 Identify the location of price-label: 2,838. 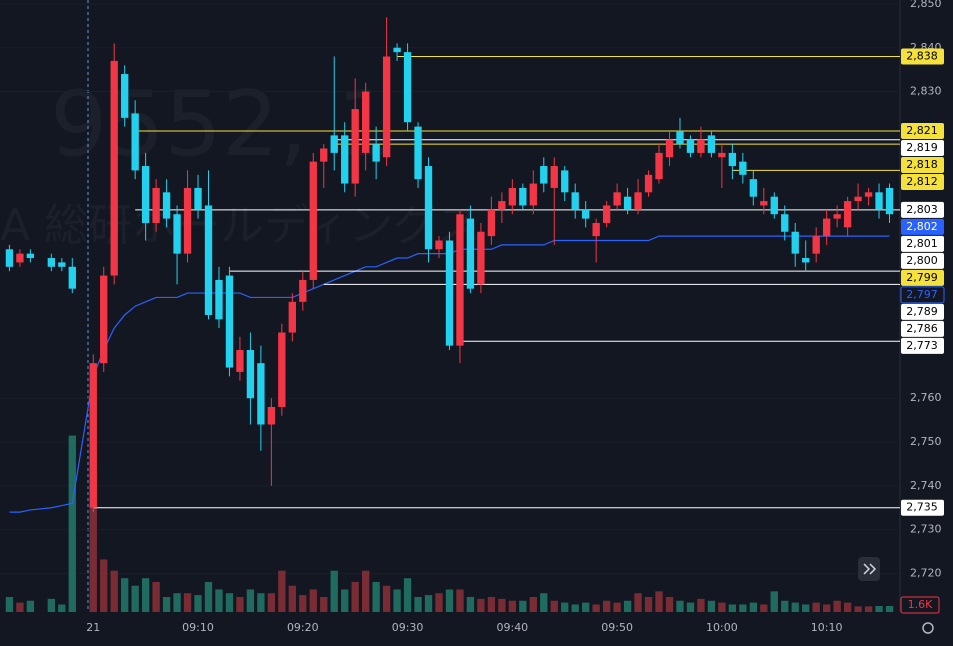
(922, 56).